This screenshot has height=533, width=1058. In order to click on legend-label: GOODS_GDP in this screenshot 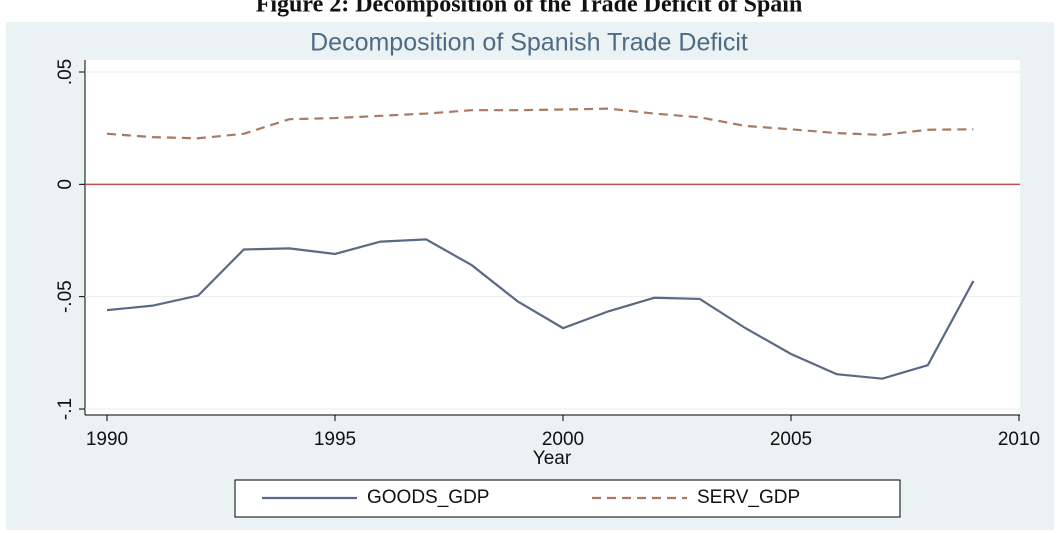, I will do `click(428, 497)`.